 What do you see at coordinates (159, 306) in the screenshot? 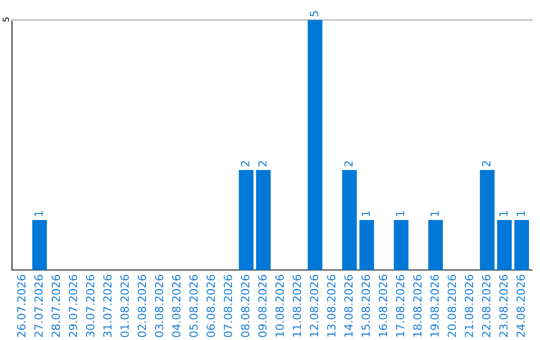
I see `x-tick-label: 03.08.2026` at bounding box center [159, 306].